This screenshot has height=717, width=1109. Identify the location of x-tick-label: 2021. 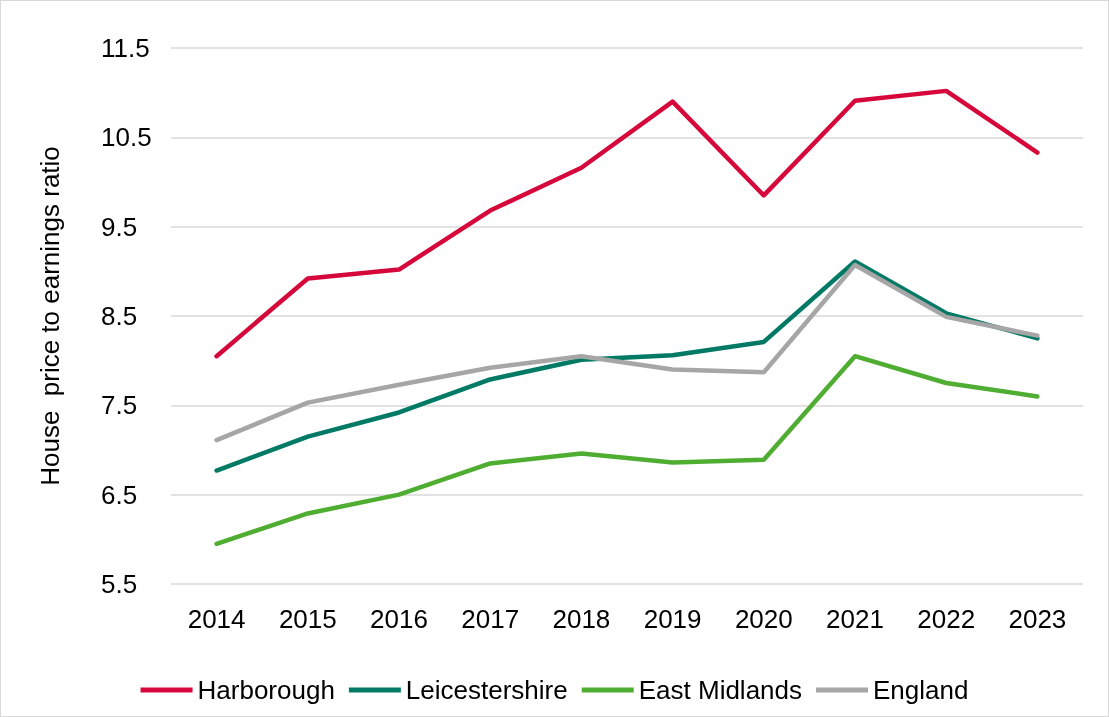
(855, 619).